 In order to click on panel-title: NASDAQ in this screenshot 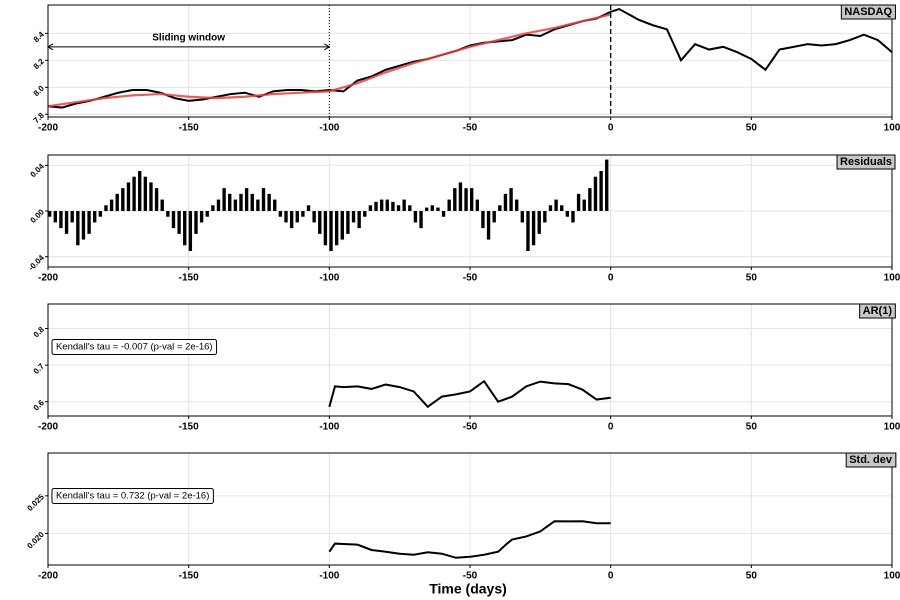, I will do `click(868, 12)`.